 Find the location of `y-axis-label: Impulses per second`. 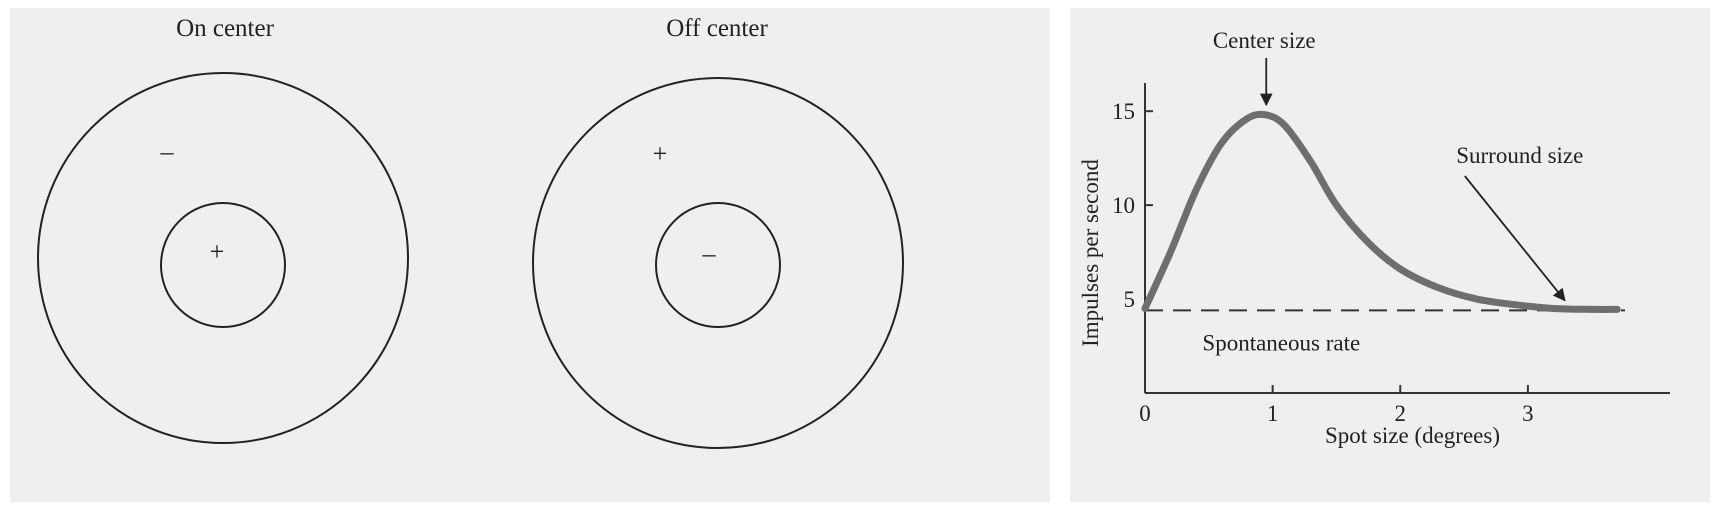

y-axis-label: Impulses per second is located at coordinates (1090, 253).